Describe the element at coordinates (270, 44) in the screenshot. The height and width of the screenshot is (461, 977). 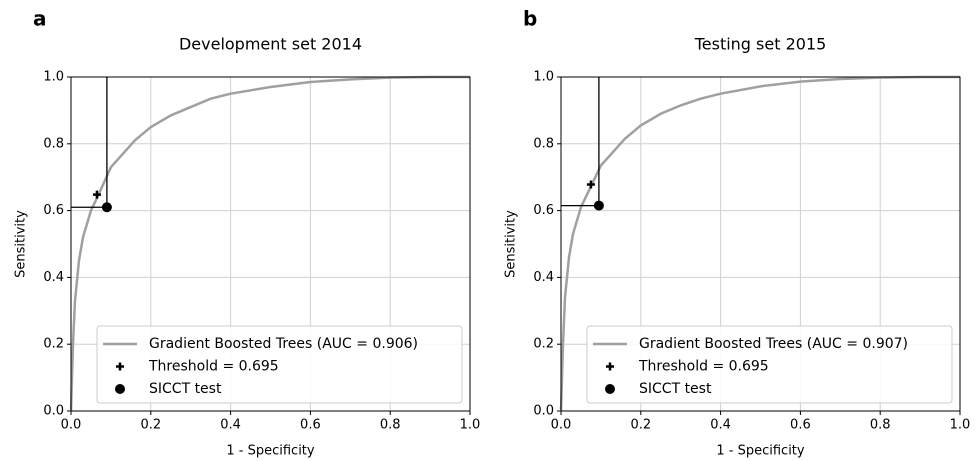
I see `chart-title: Development set 2014` at that location.